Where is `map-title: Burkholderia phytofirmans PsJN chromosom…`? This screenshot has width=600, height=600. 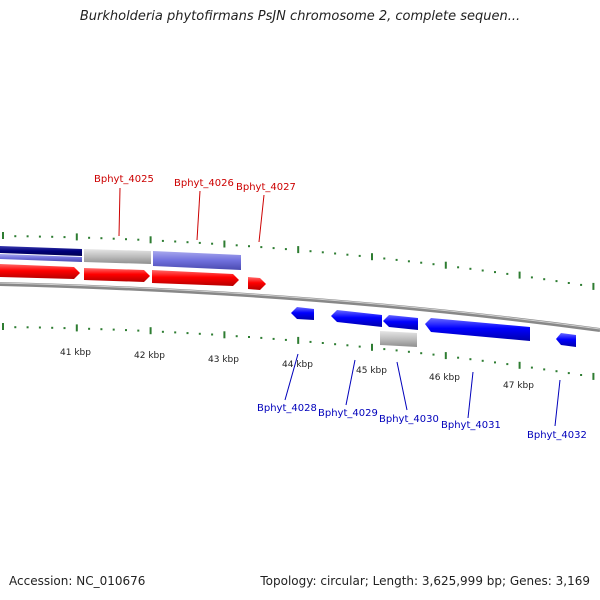 map-title: Burkholderia phytofirmans PsJN chromosom… is located at coordinates (300, 16).